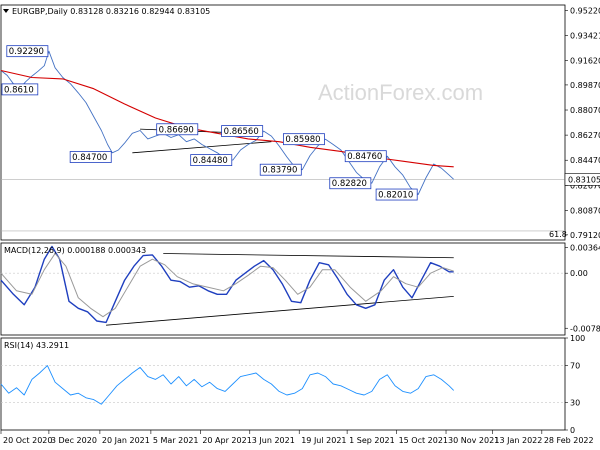 The height and width of the screenshot is (450, 600). I want to click on price-level-label: 0.84760, so click(364, 157).